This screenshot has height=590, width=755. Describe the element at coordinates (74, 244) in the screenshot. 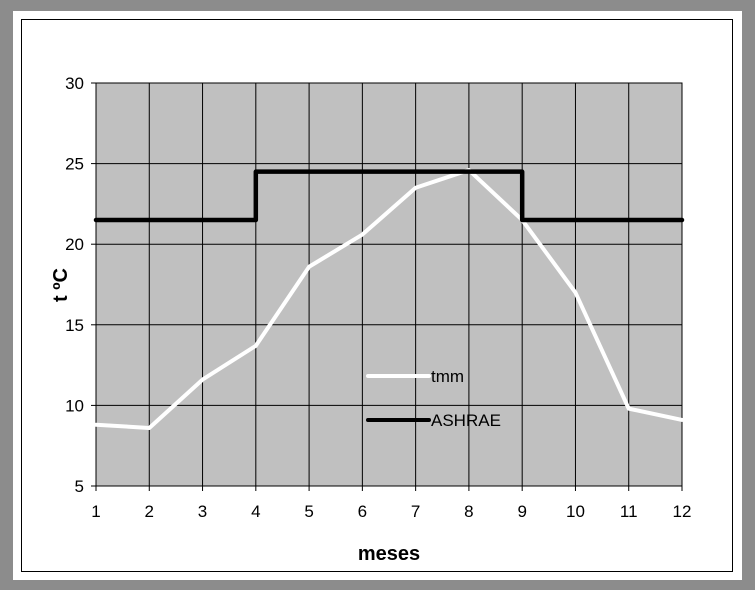

I see `y-tick-label: 20` at that location.